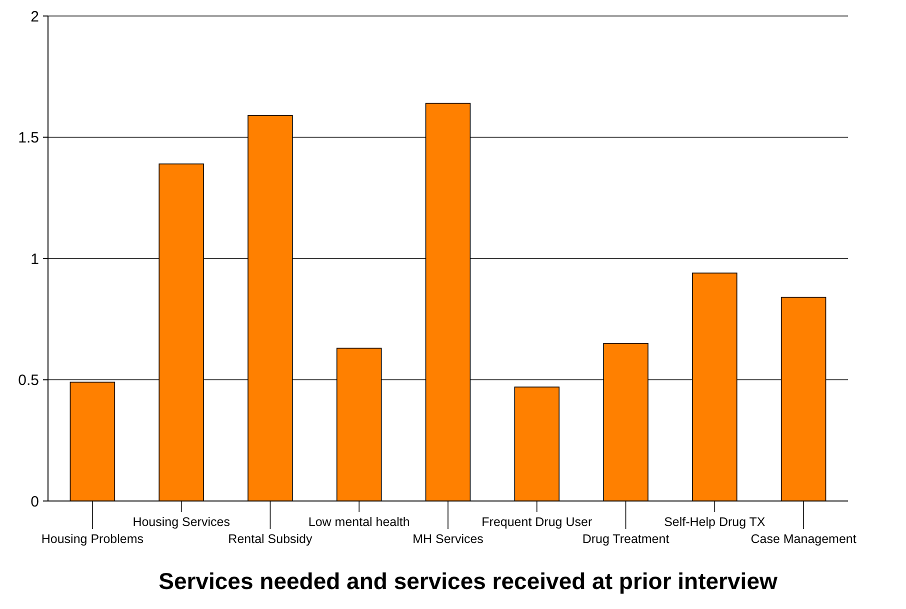 This screenshot has width=906, height=609. Describe the element at coordinates (28, 138) in the screenshot. I see `y-tick-label: 1.5` at that location.